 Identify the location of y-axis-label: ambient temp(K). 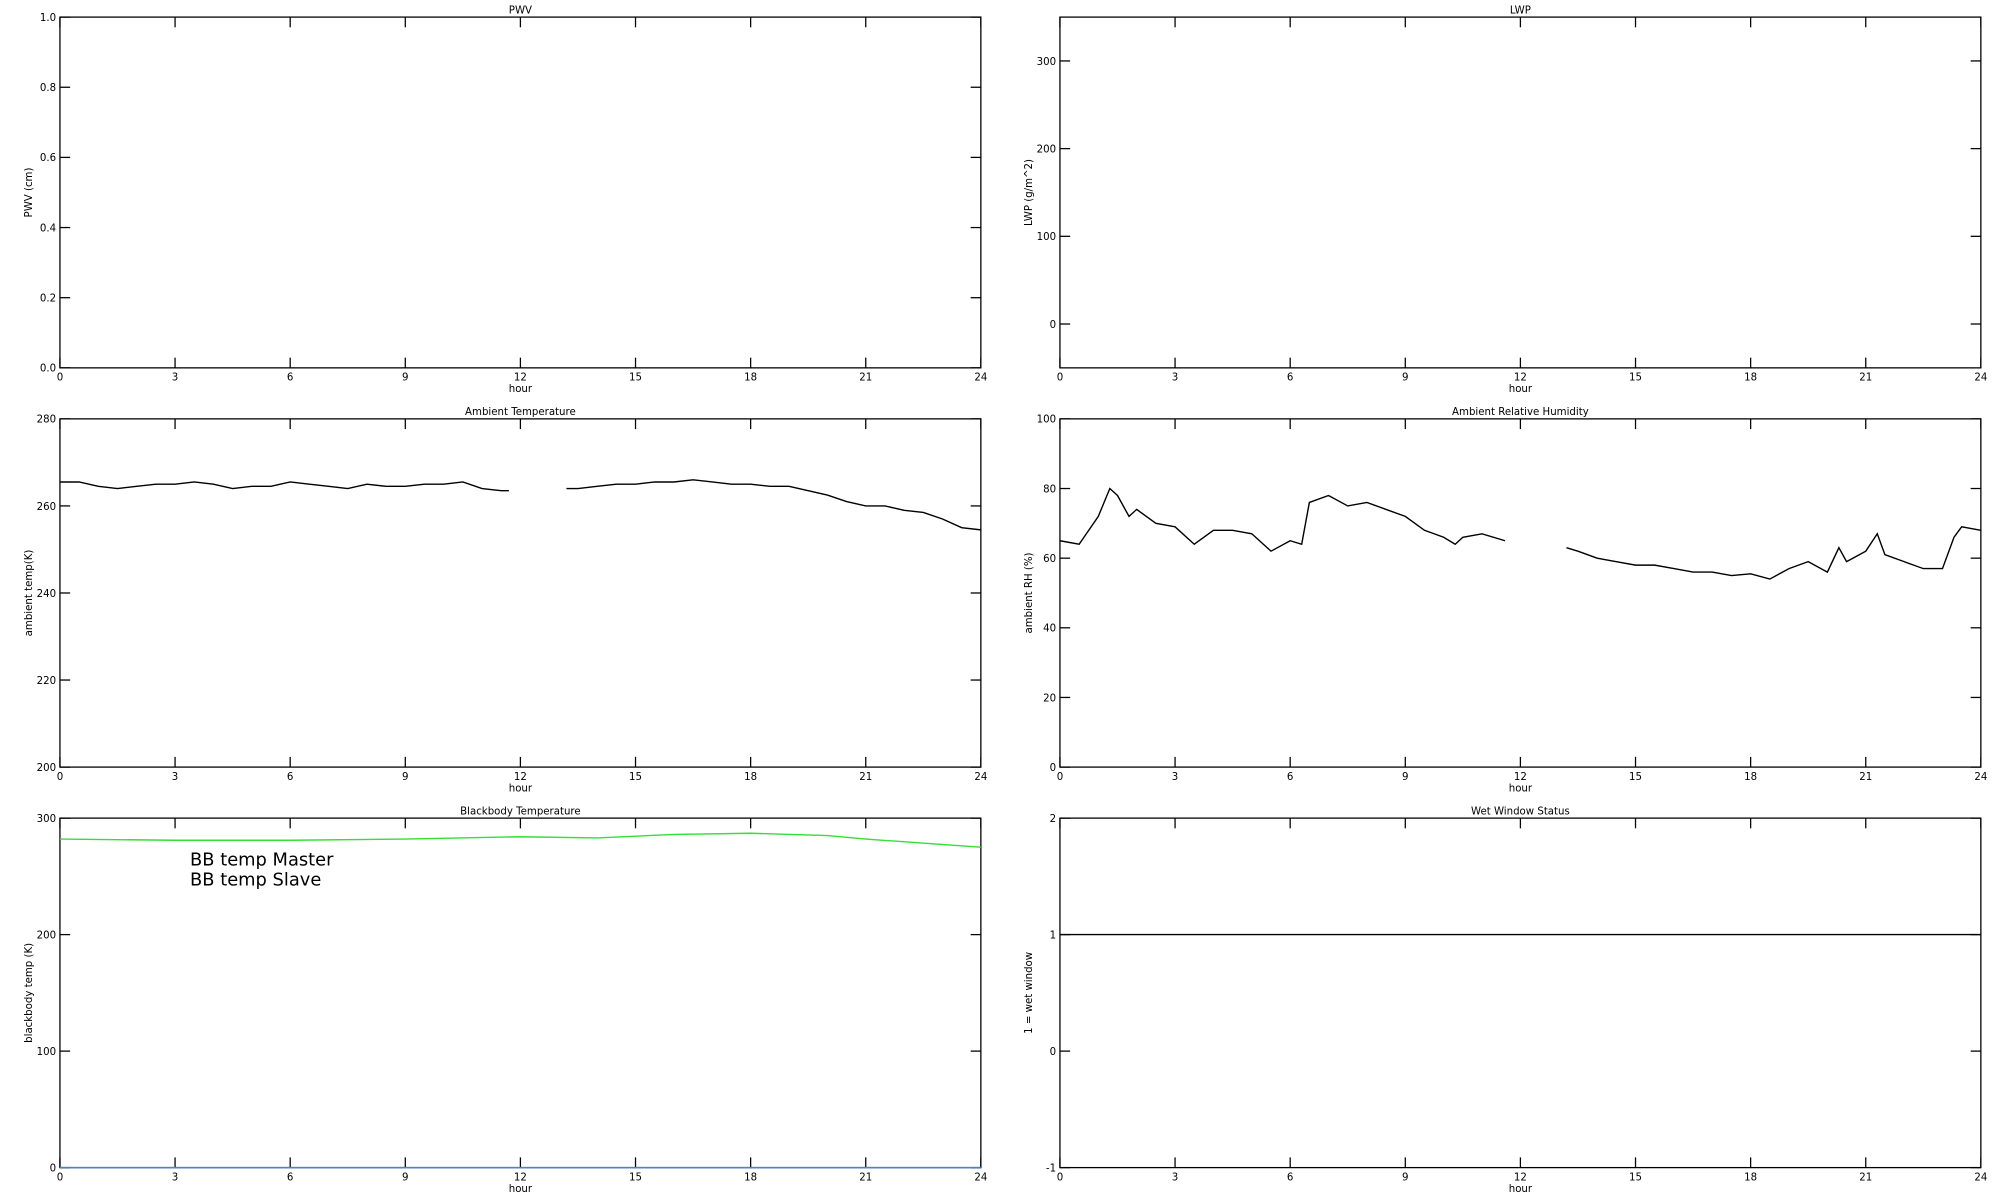
(29, 593).